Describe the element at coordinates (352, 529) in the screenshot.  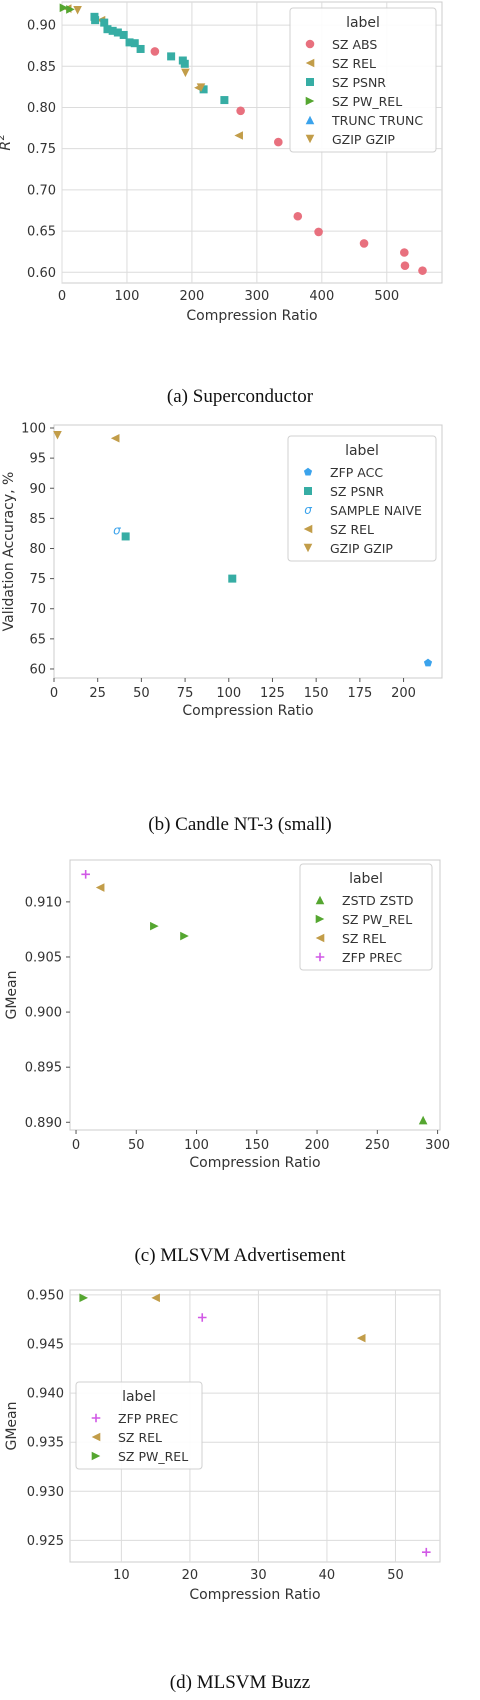
I see `legend-entry: SZ REL` at that location.